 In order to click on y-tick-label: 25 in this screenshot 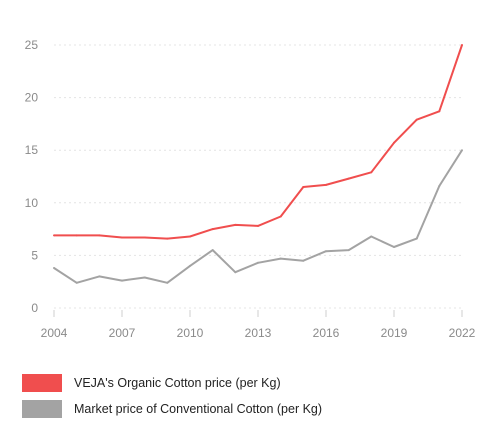, I will do `click(32, 45)`.